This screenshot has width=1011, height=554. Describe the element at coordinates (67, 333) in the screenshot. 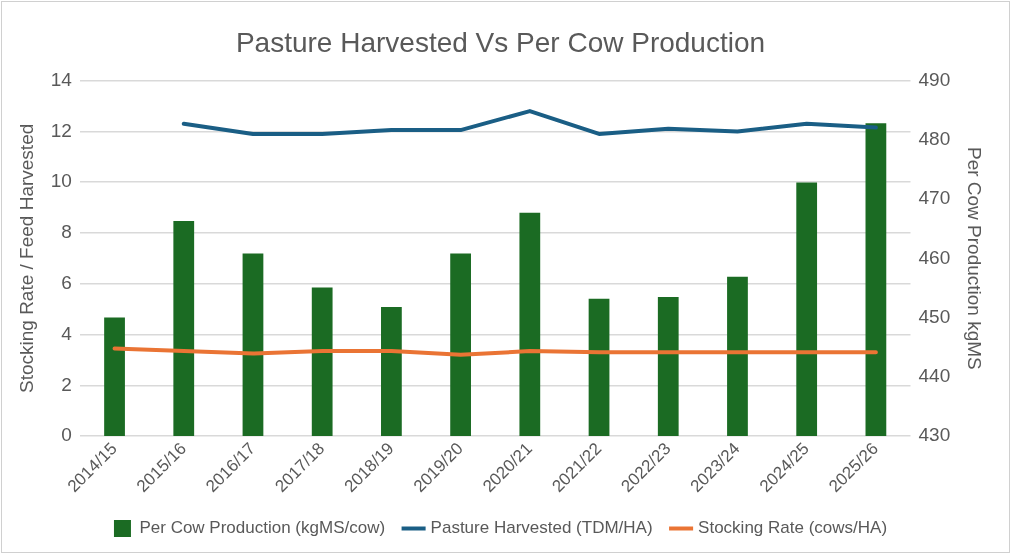

I see `y-tick-label: 4` at that location.